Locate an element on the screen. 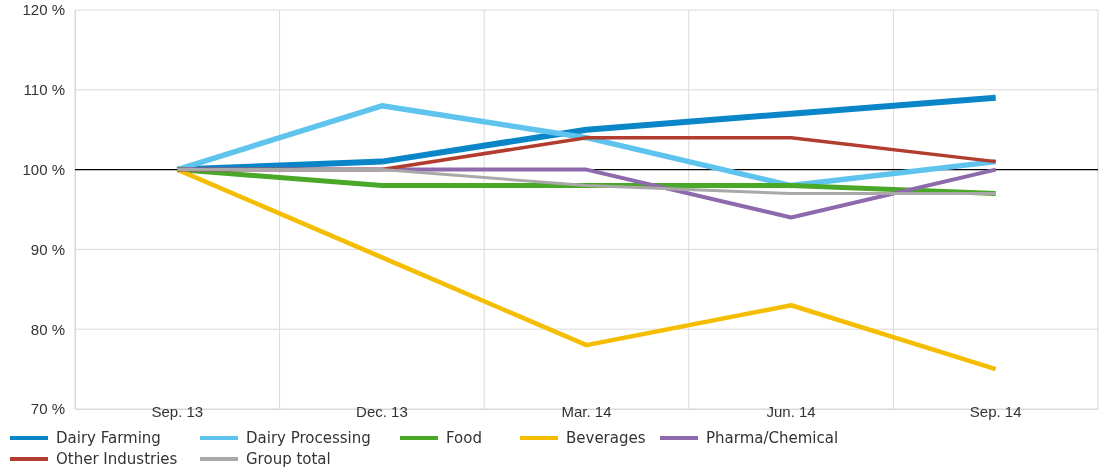  y-tick-label: 70 % is located at coordinates (47, 409).